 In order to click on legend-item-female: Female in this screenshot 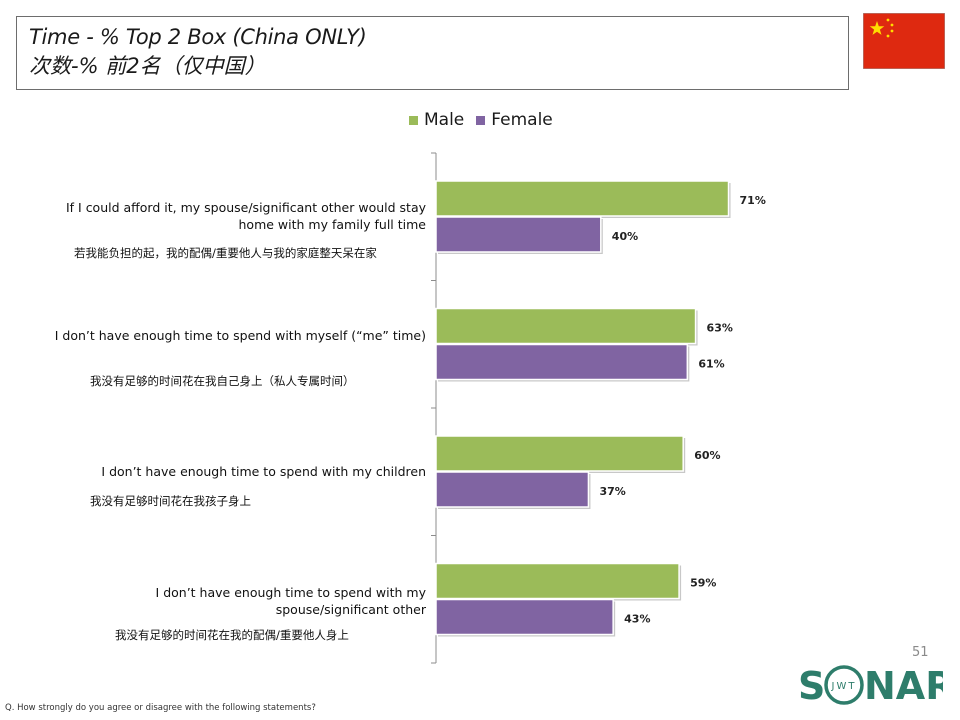, I will do `click(514, 120)`.